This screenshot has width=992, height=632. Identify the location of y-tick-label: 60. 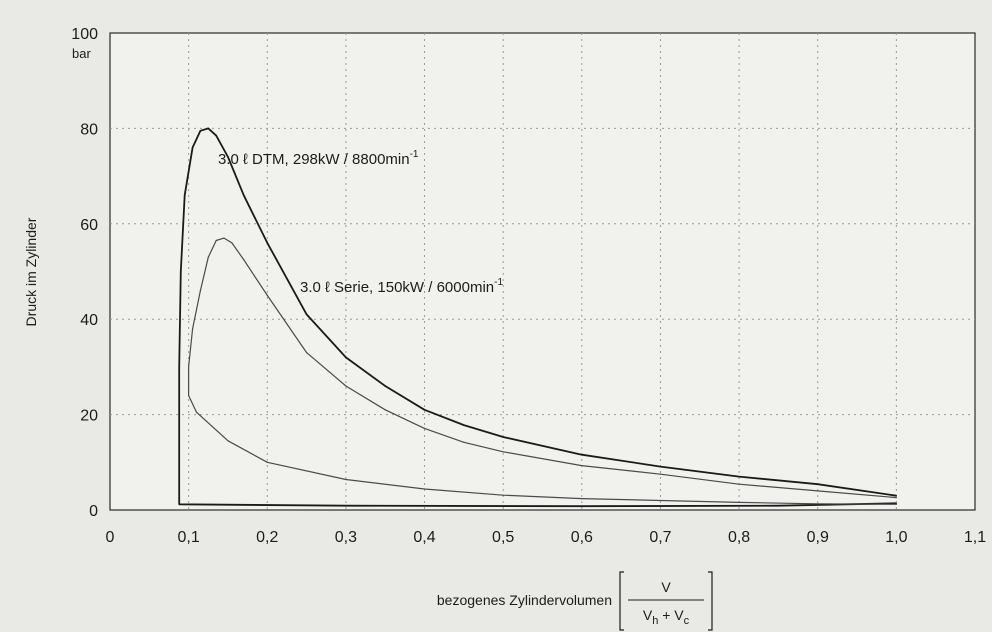
(89, 225).